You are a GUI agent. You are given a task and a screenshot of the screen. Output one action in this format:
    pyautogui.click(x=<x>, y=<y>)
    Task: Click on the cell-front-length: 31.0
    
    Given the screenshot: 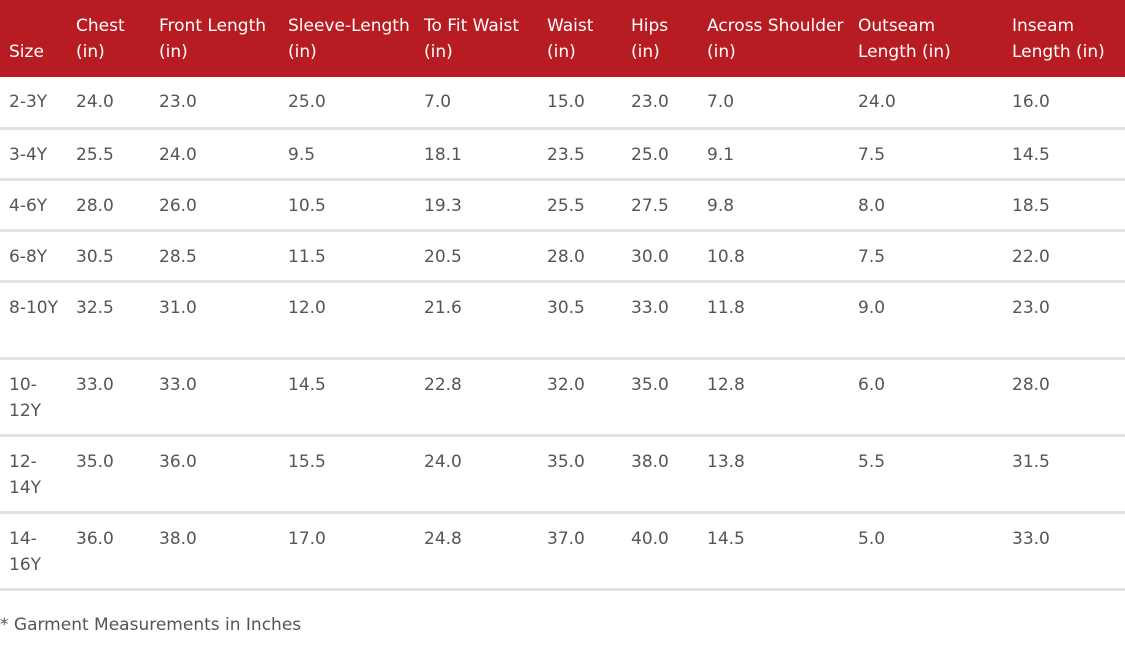 What is the action you would take?
    pyautogui.click(x=214, y=320)
    